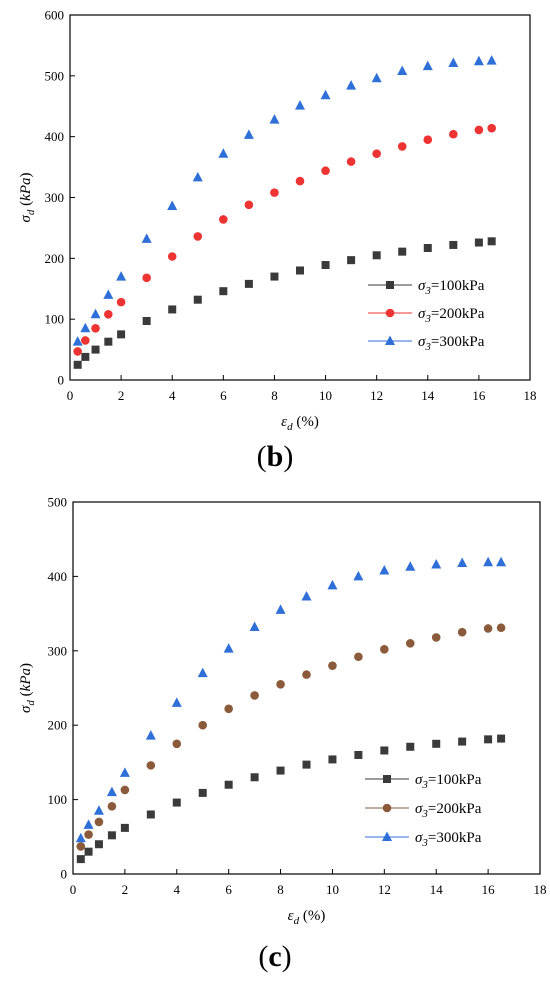  Describe the element at coordinates (280, 889) in the screenshot. I see `x-tick-label-c-4: 8` at that location.